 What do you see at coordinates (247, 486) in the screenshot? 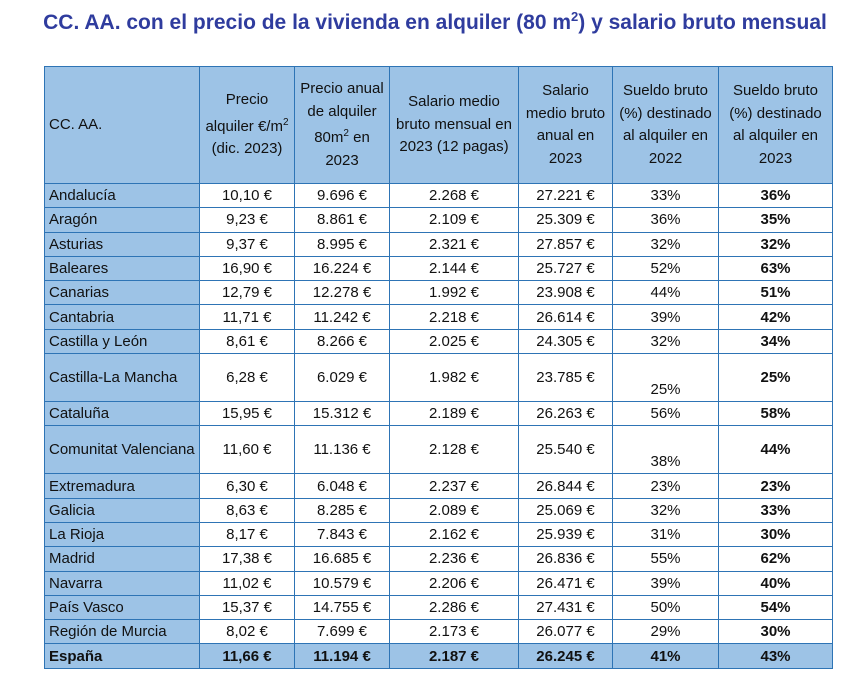
I see `table-cell: 6,30 €` at bounding box center [247, 486].